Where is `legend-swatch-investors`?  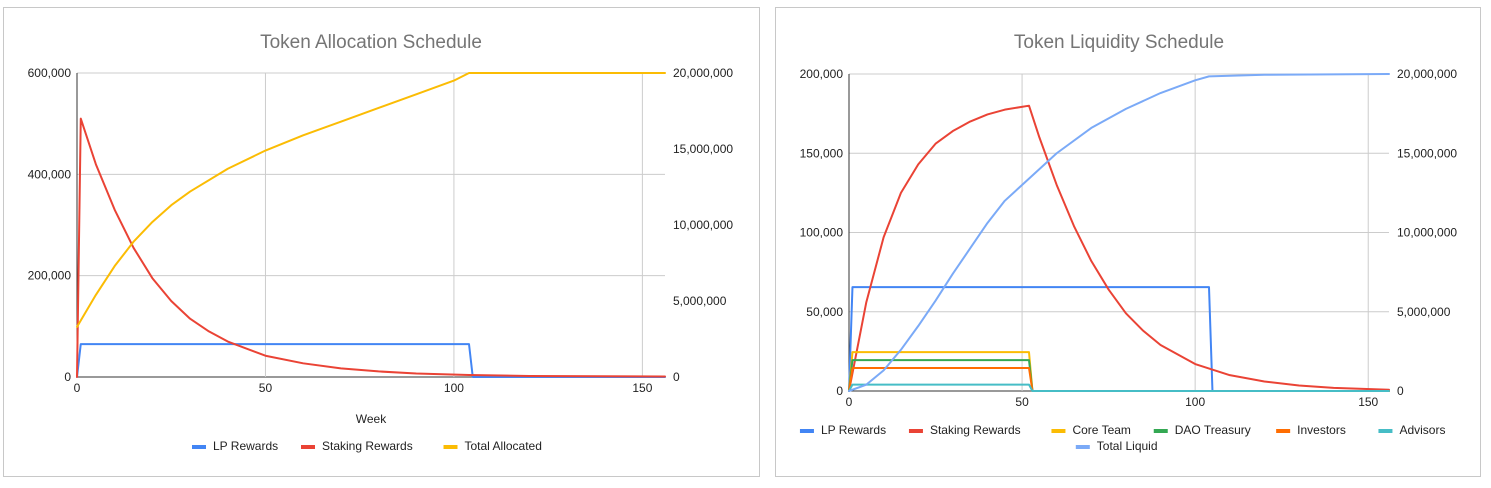
legend-swatch-investors is located at coordinates (1283, 431).